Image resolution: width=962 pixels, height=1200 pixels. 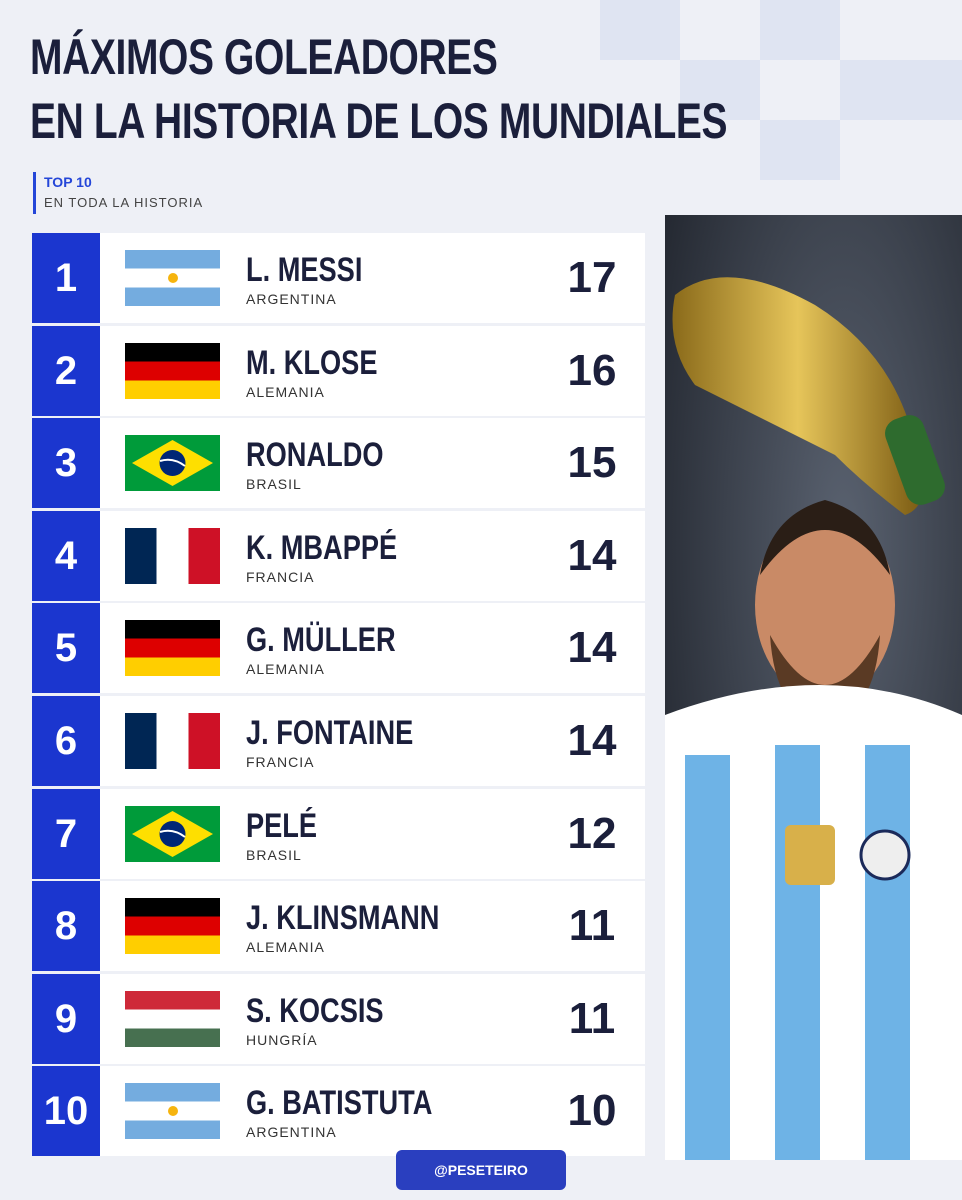 I want to click on rank: 10, so click(x=66, y=1111).